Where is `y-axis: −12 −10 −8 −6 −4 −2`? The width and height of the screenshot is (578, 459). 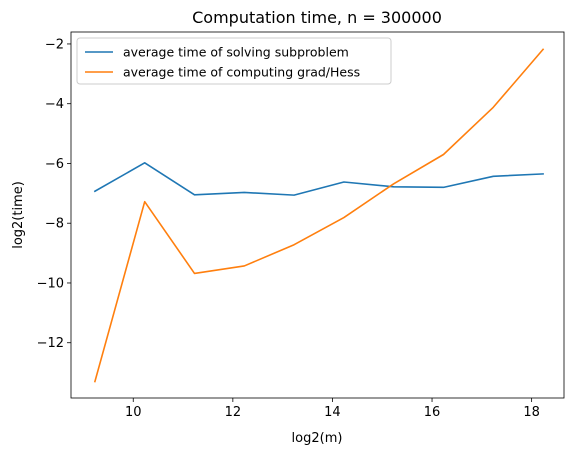
y-axis: −12 −10 −8 −6 −4 −2 is located at coordinates (54, 194).